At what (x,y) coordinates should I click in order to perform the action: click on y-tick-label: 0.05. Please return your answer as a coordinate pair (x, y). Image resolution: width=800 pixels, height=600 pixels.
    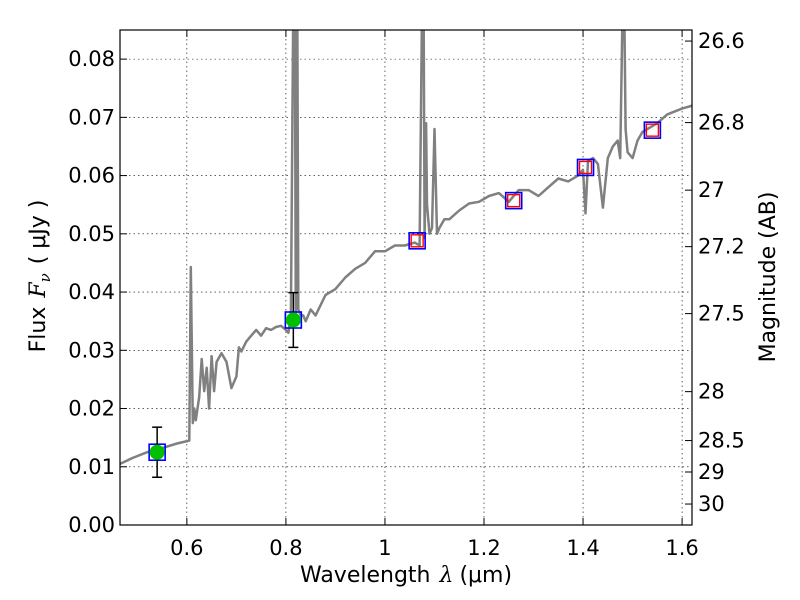
    Looking at the image, I should click on (91, 234).